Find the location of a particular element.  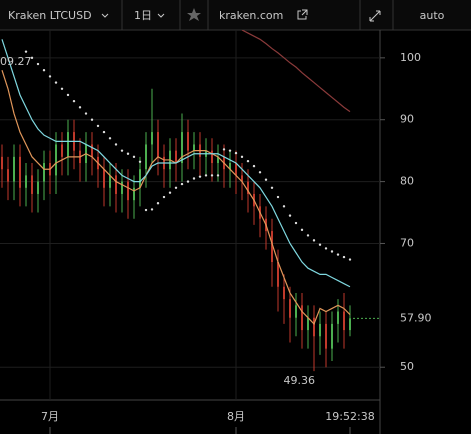

price-label: 57.90 is located at coordinates (416, 317).